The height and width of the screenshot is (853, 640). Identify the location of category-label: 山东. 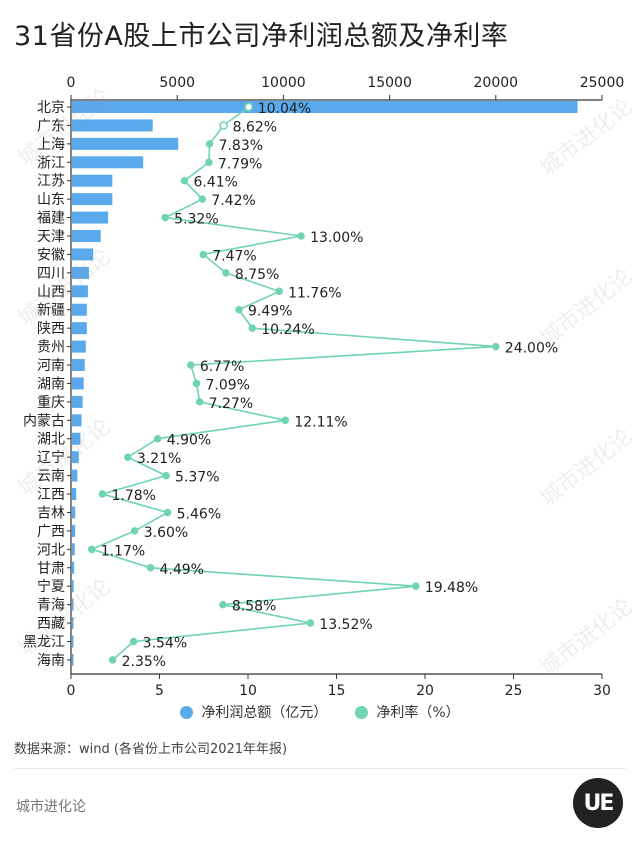
(51, 200).